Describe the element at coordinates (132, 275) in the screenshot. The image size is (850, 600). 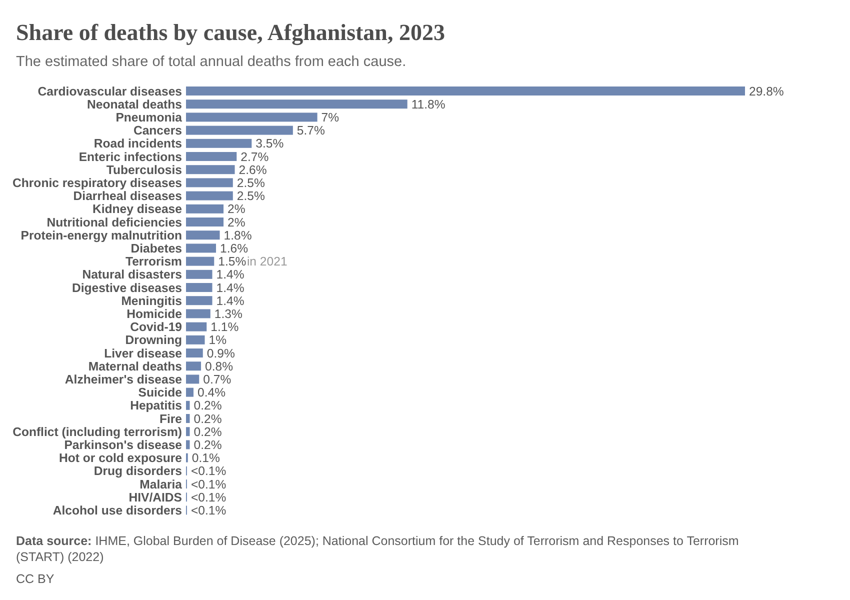
I see `y-tick-label: Natural disasters` at that location.